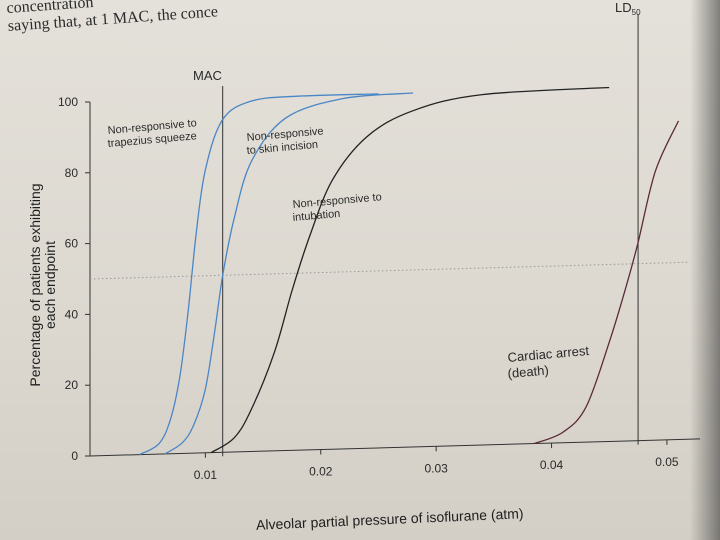 This screenshot has width=720, height=540. I want to click on ld-sub: 50, so click(636, 12).